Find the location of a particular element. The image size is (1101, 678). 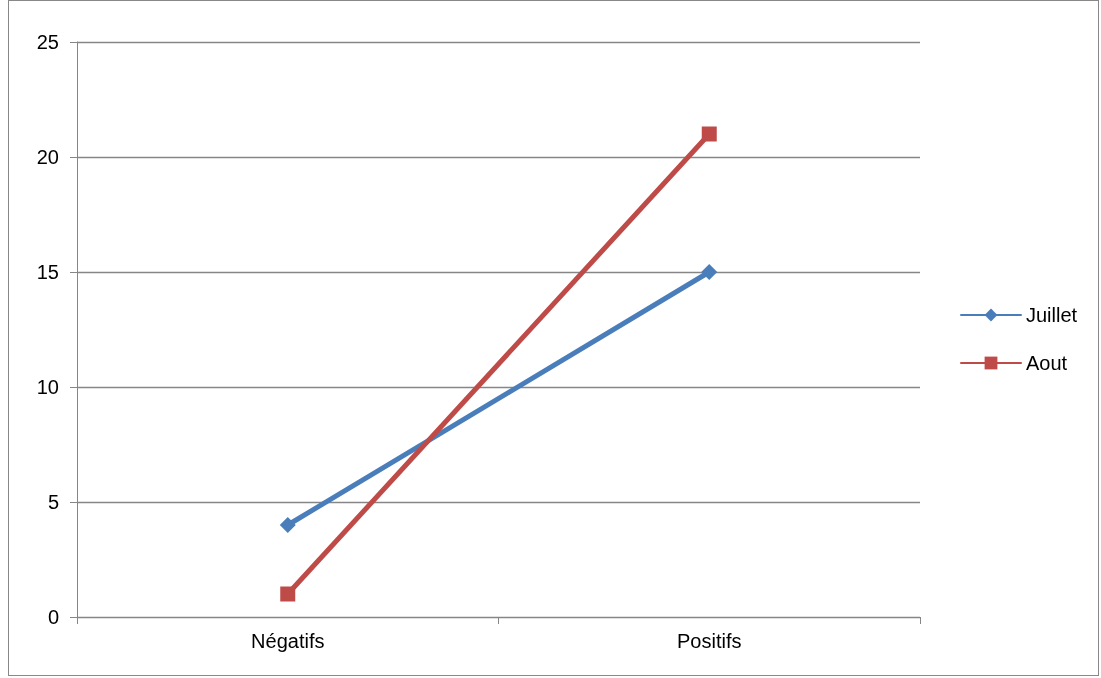

y-tick-label: 0 is located at coordinates (53, 617).